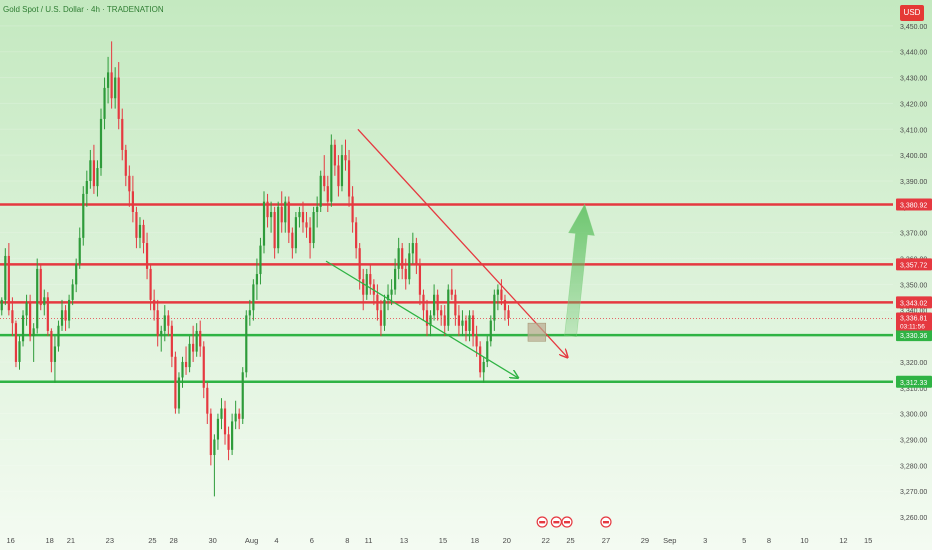  Describe the element at coordinates (913, 53) in the screenshot. I see `y-tick-label: 3,440.00` at that location.